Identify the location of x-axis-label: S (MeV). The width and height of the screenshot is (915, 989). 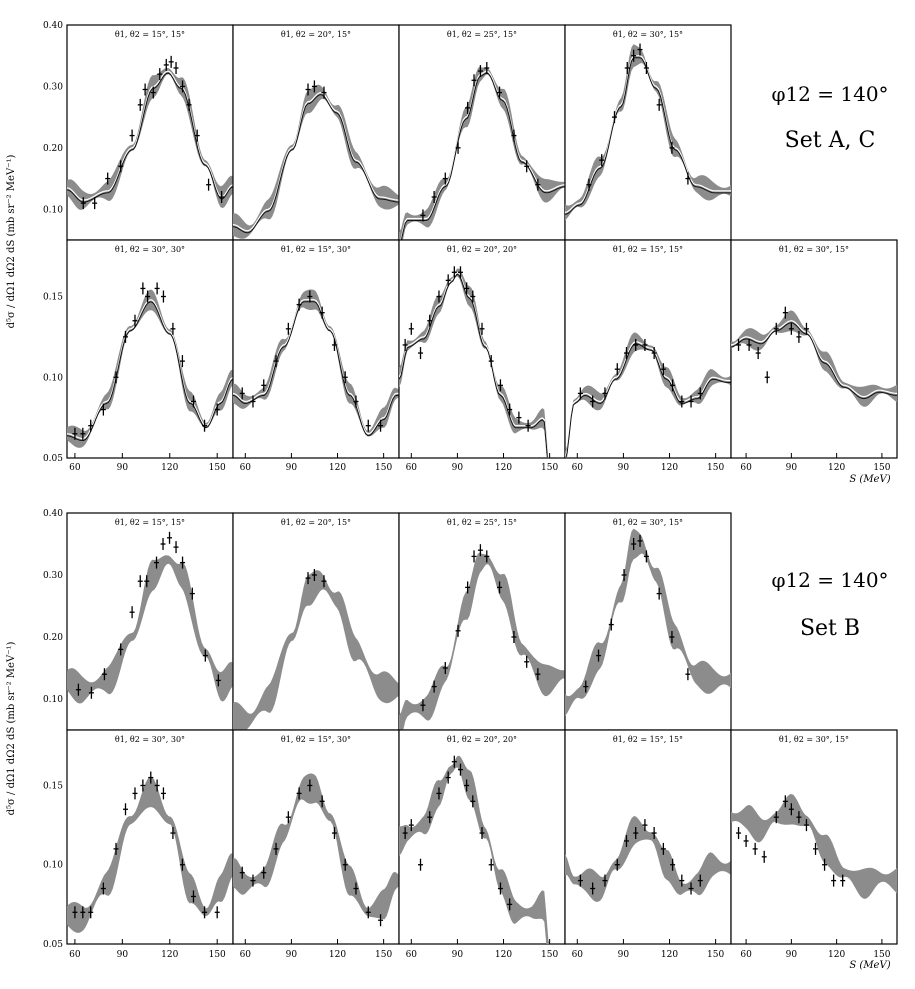
(869, 965).